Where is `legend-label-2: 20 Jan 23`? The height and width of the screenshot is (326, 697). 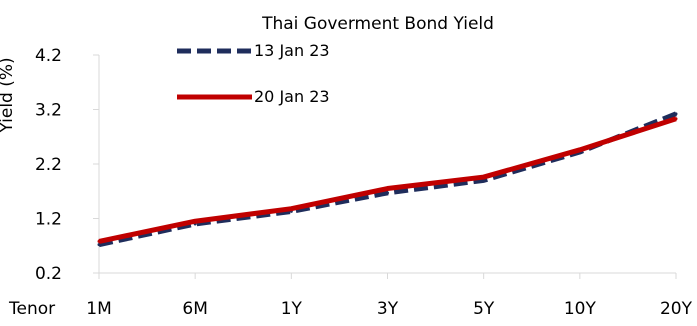
legend-label-2: 20 Jan 23 is located at coordinates (292, 96).